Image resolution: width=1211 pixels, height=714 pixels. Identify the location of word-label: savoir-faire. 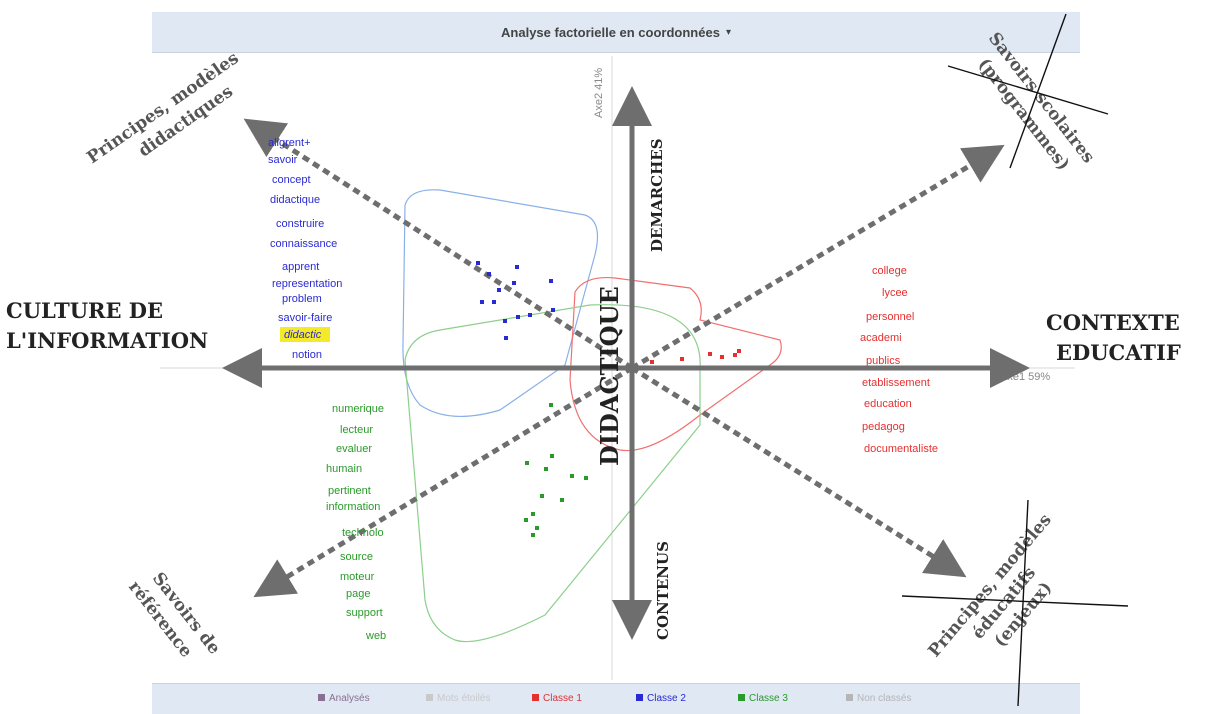
(305, 318).